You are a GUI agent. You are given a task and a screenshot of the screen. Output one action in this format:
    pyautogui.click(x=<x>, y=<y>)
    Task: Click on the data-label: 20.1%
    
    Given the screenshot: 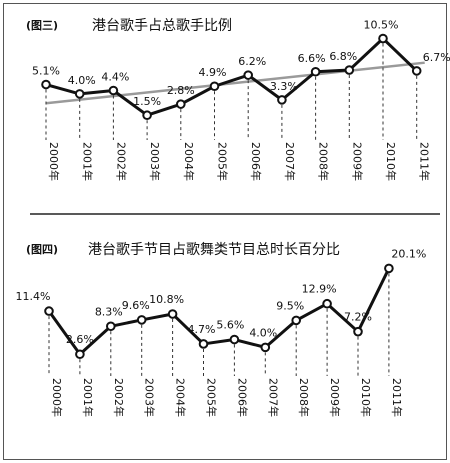 What is the action you would take?
    pyautogui.click(x=408, y=253)
    